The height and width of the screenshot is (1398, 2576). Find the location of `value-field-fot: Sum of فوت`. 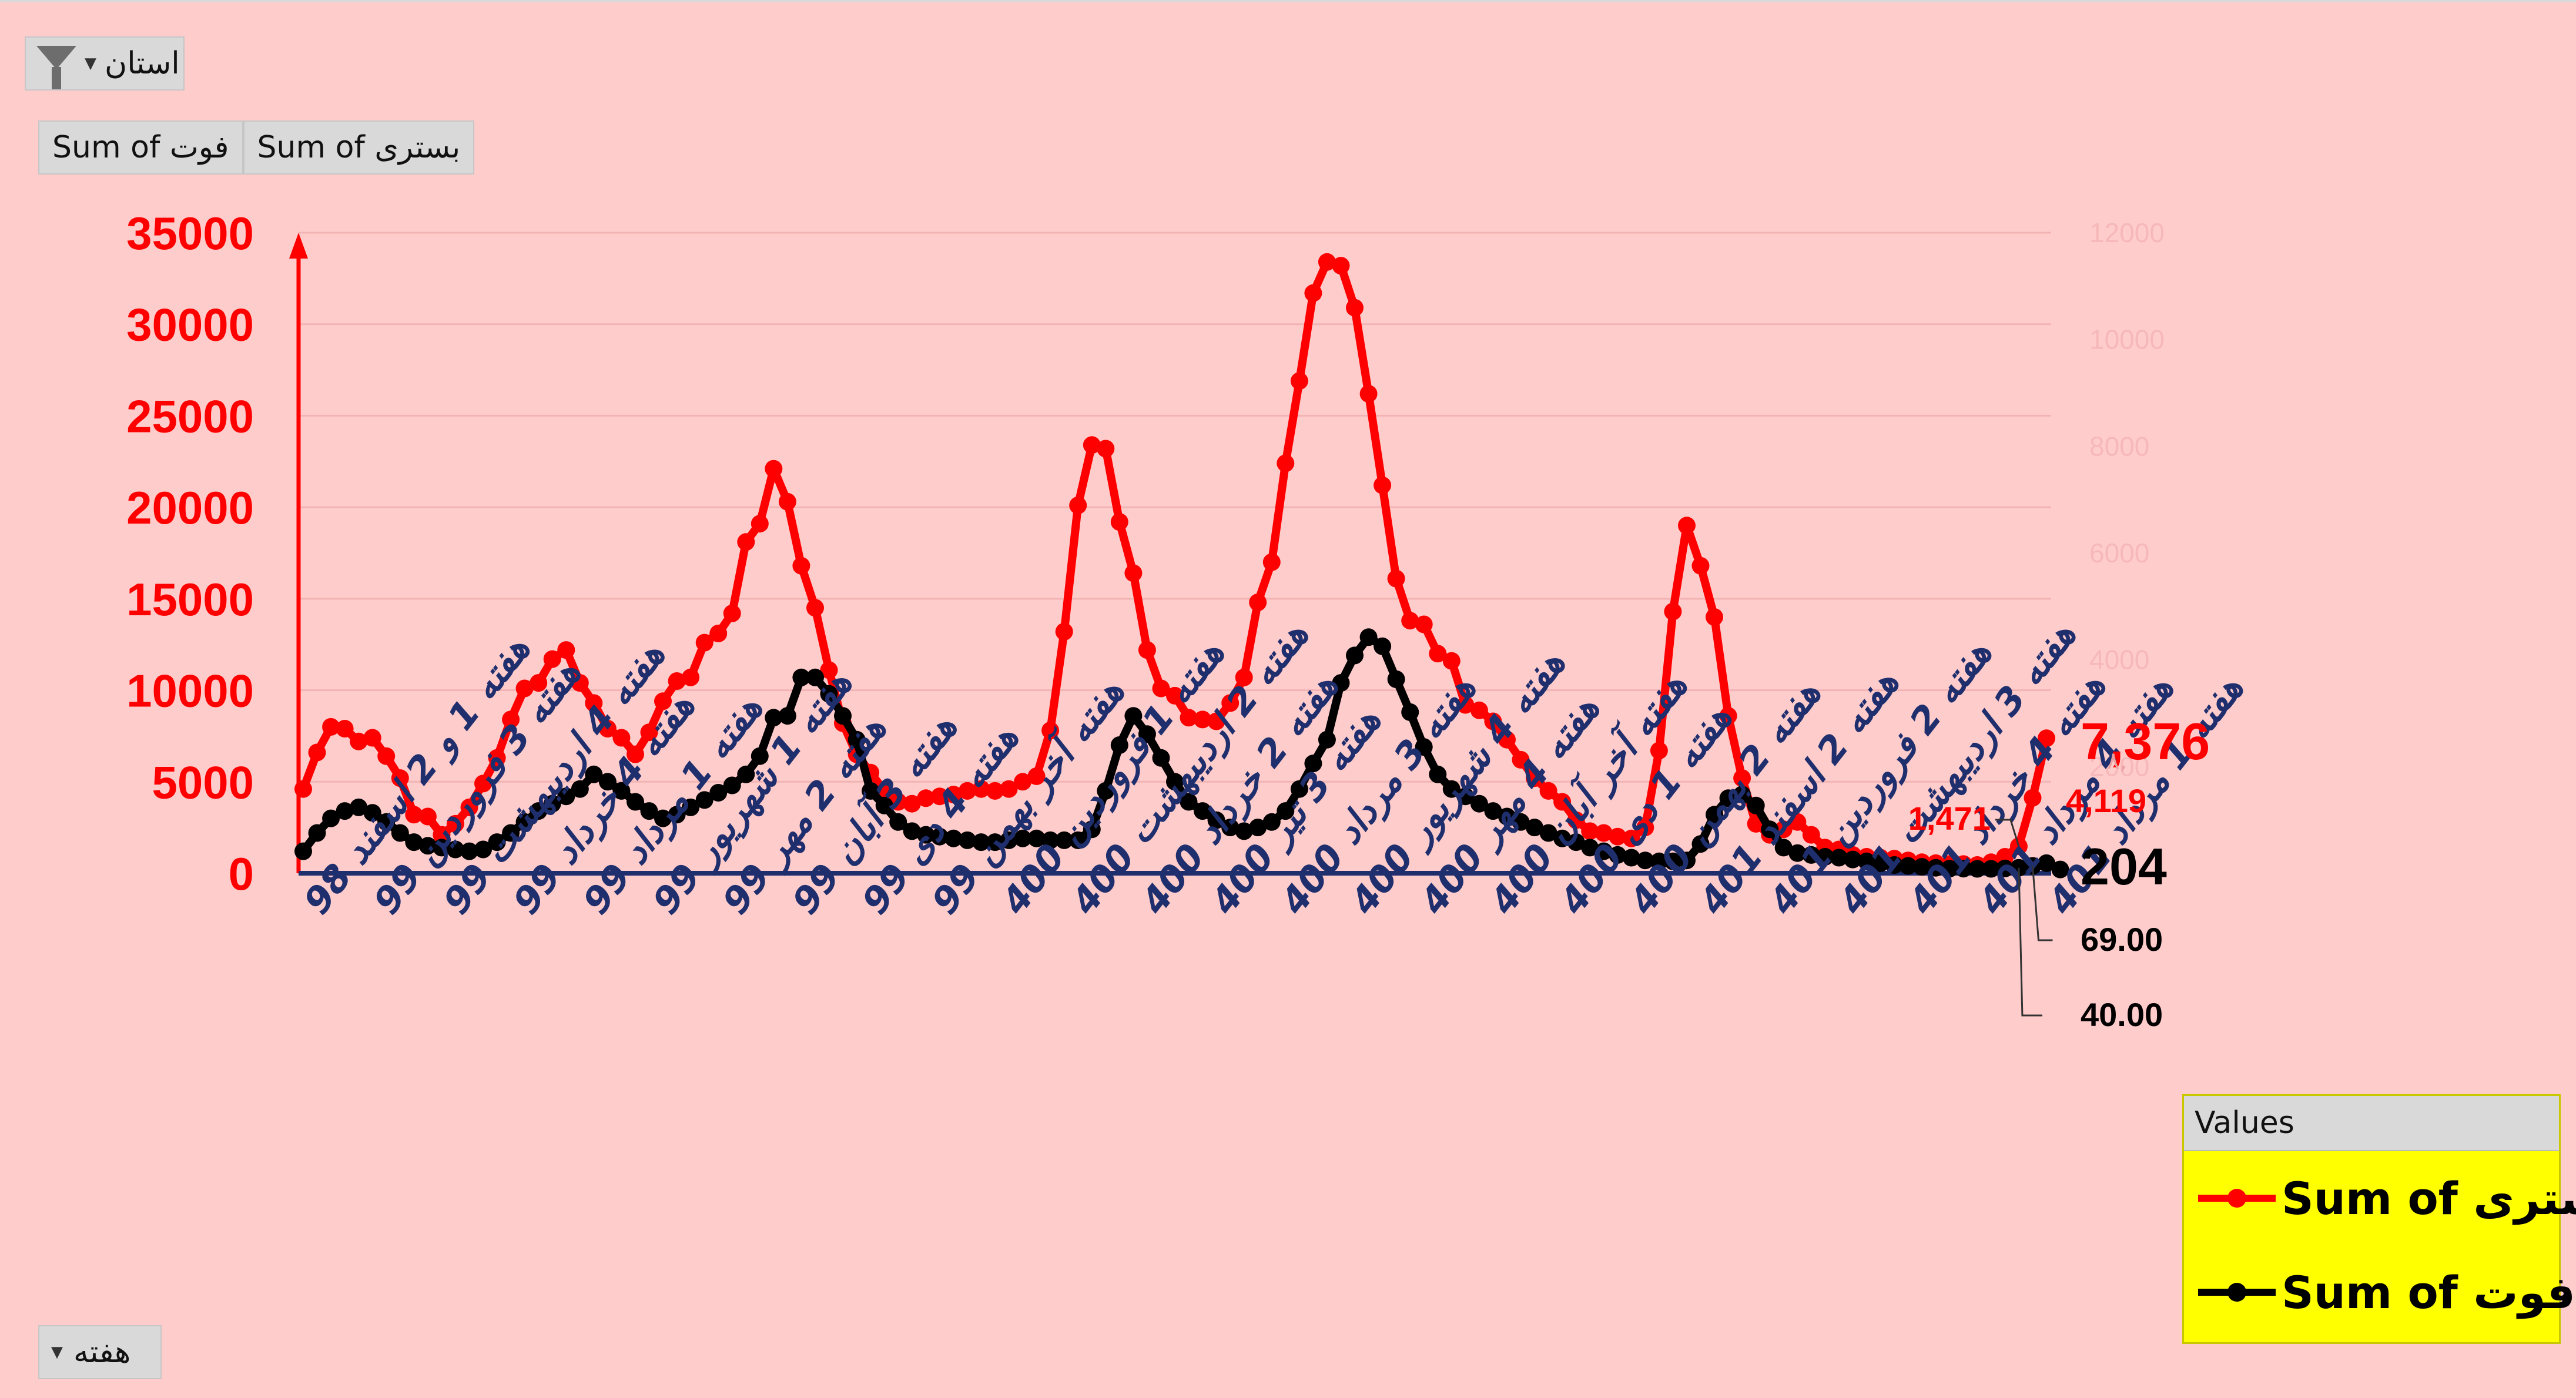

value-field-fot: Sum of فوت is located at coordinates (140, 147).